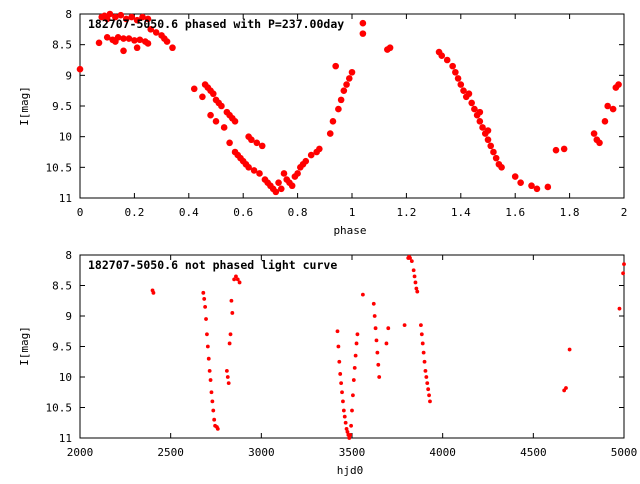 This screenshot has height=484, width=640. What do you see at coordinates (349, 230) in the screenshot?
I see `x-axis-label: phase` at bounding box center [349, 230].